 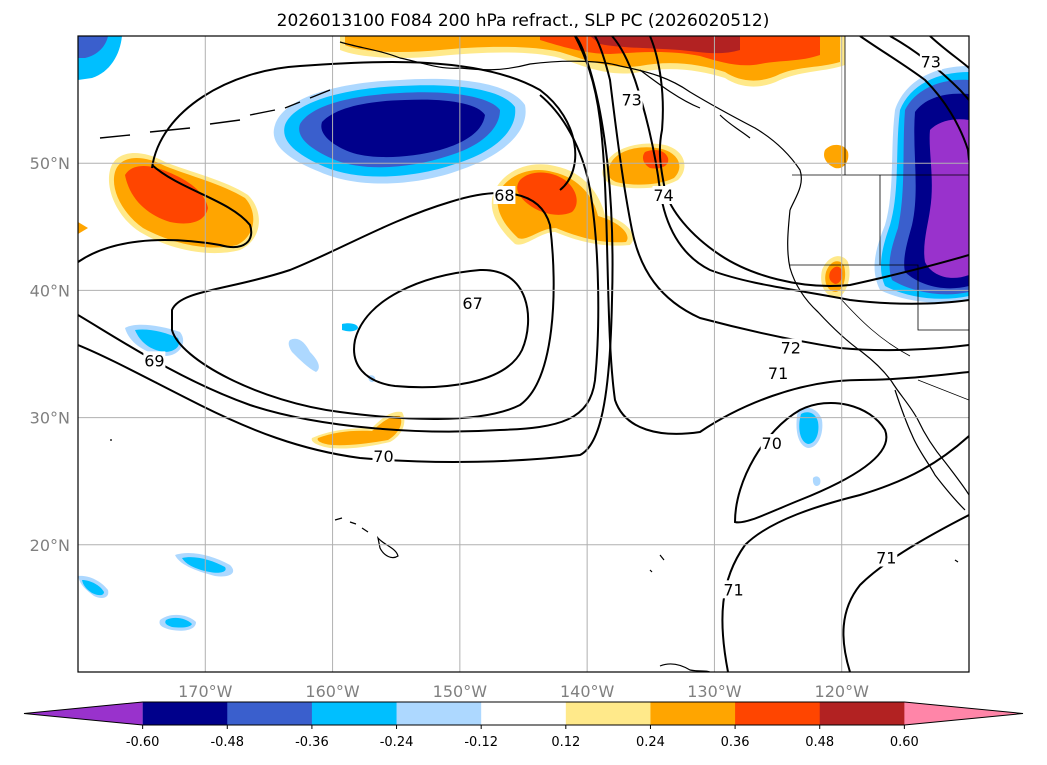 I want to click on contour-72-ne, so click(x=914, y=98).